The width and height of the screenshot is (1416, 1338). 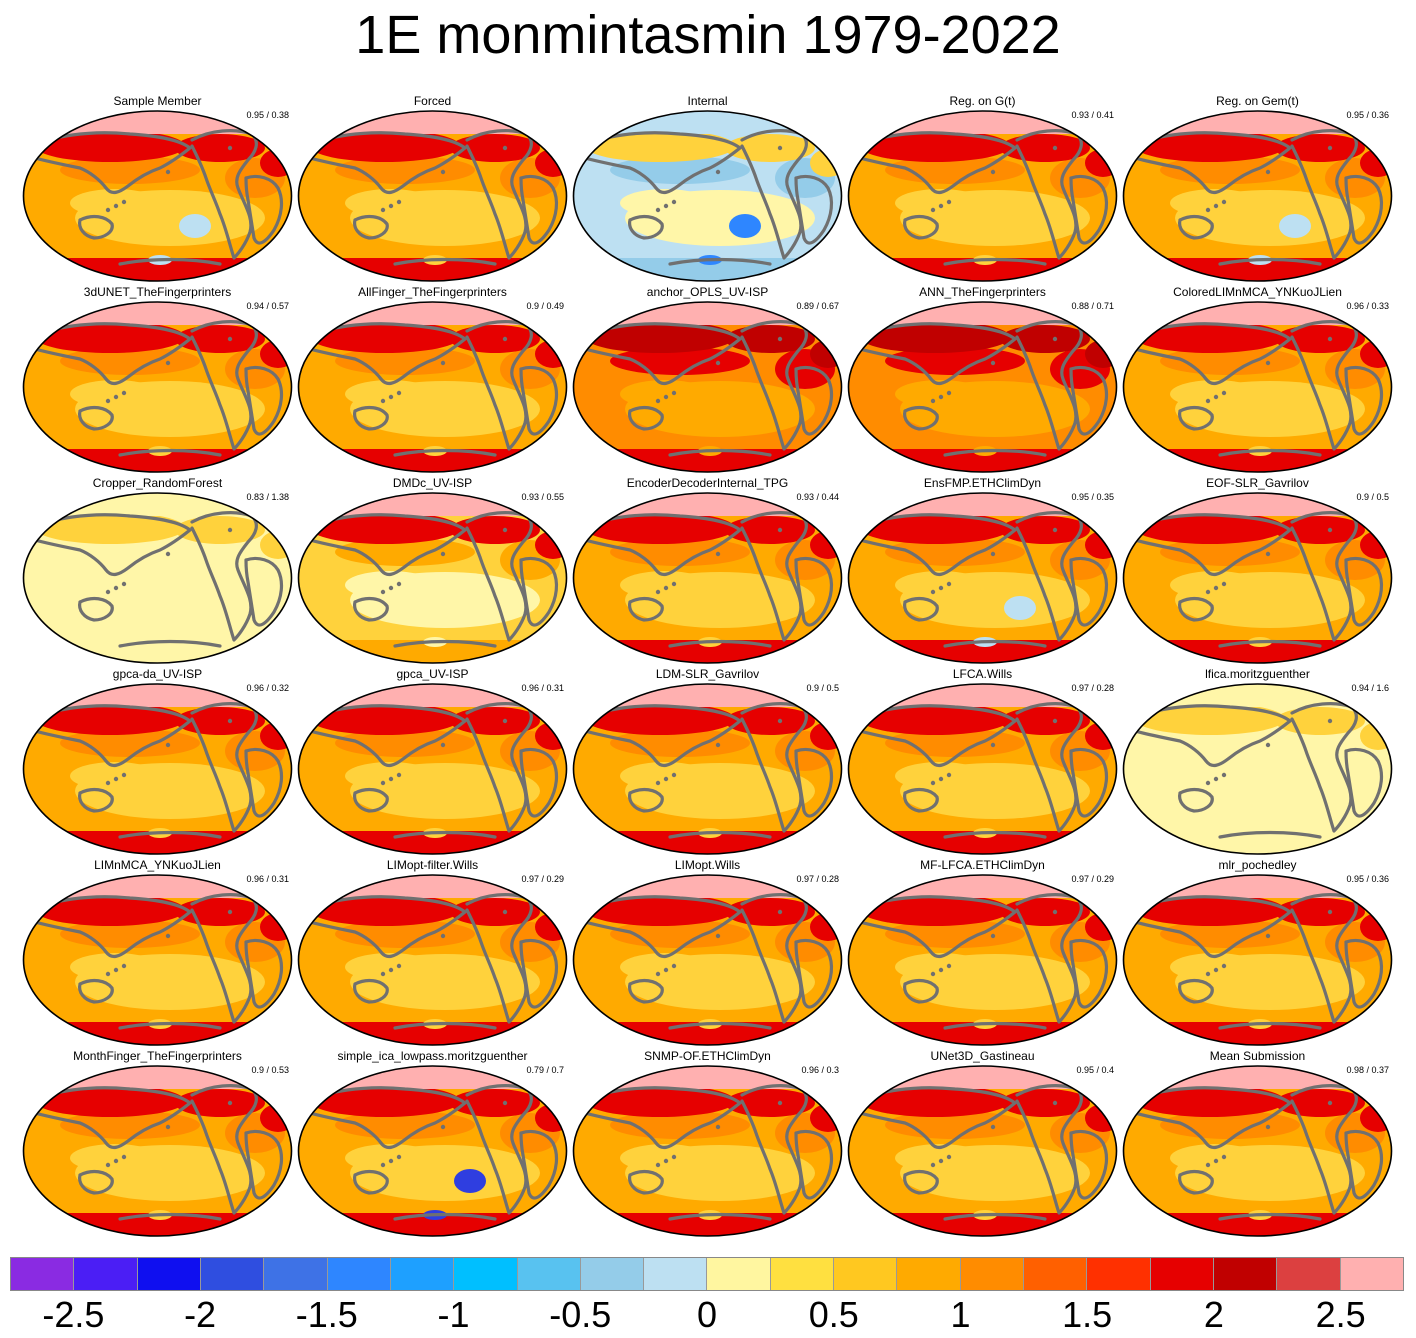 I want to click on map-panel: Internal, so click(x=707, y=189).